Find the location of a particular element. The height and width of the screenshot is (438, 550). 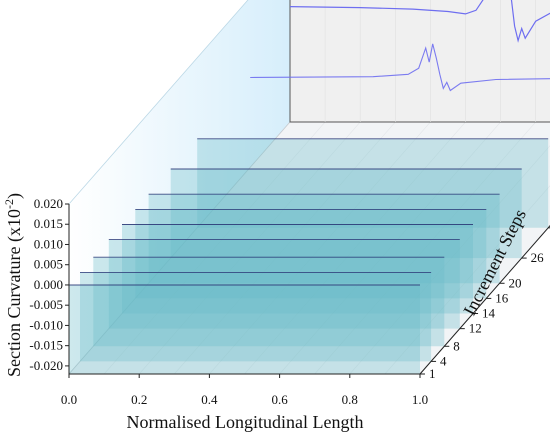

floor-grid-line is located at coordinates (467, 280).